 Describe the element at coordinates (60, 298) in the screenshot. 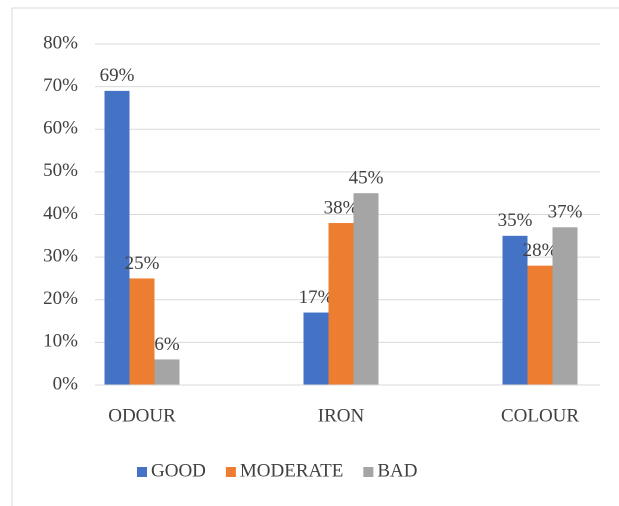

I see `y-tick-label: 20%` at that location.